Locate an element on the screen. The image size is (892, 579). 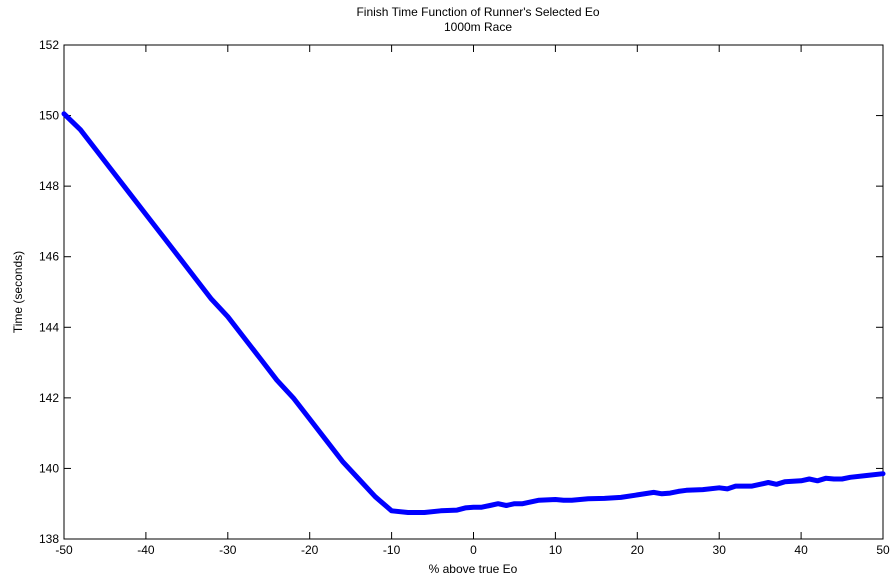
x-tick-label: 30 is located at coordinates (720, 550).